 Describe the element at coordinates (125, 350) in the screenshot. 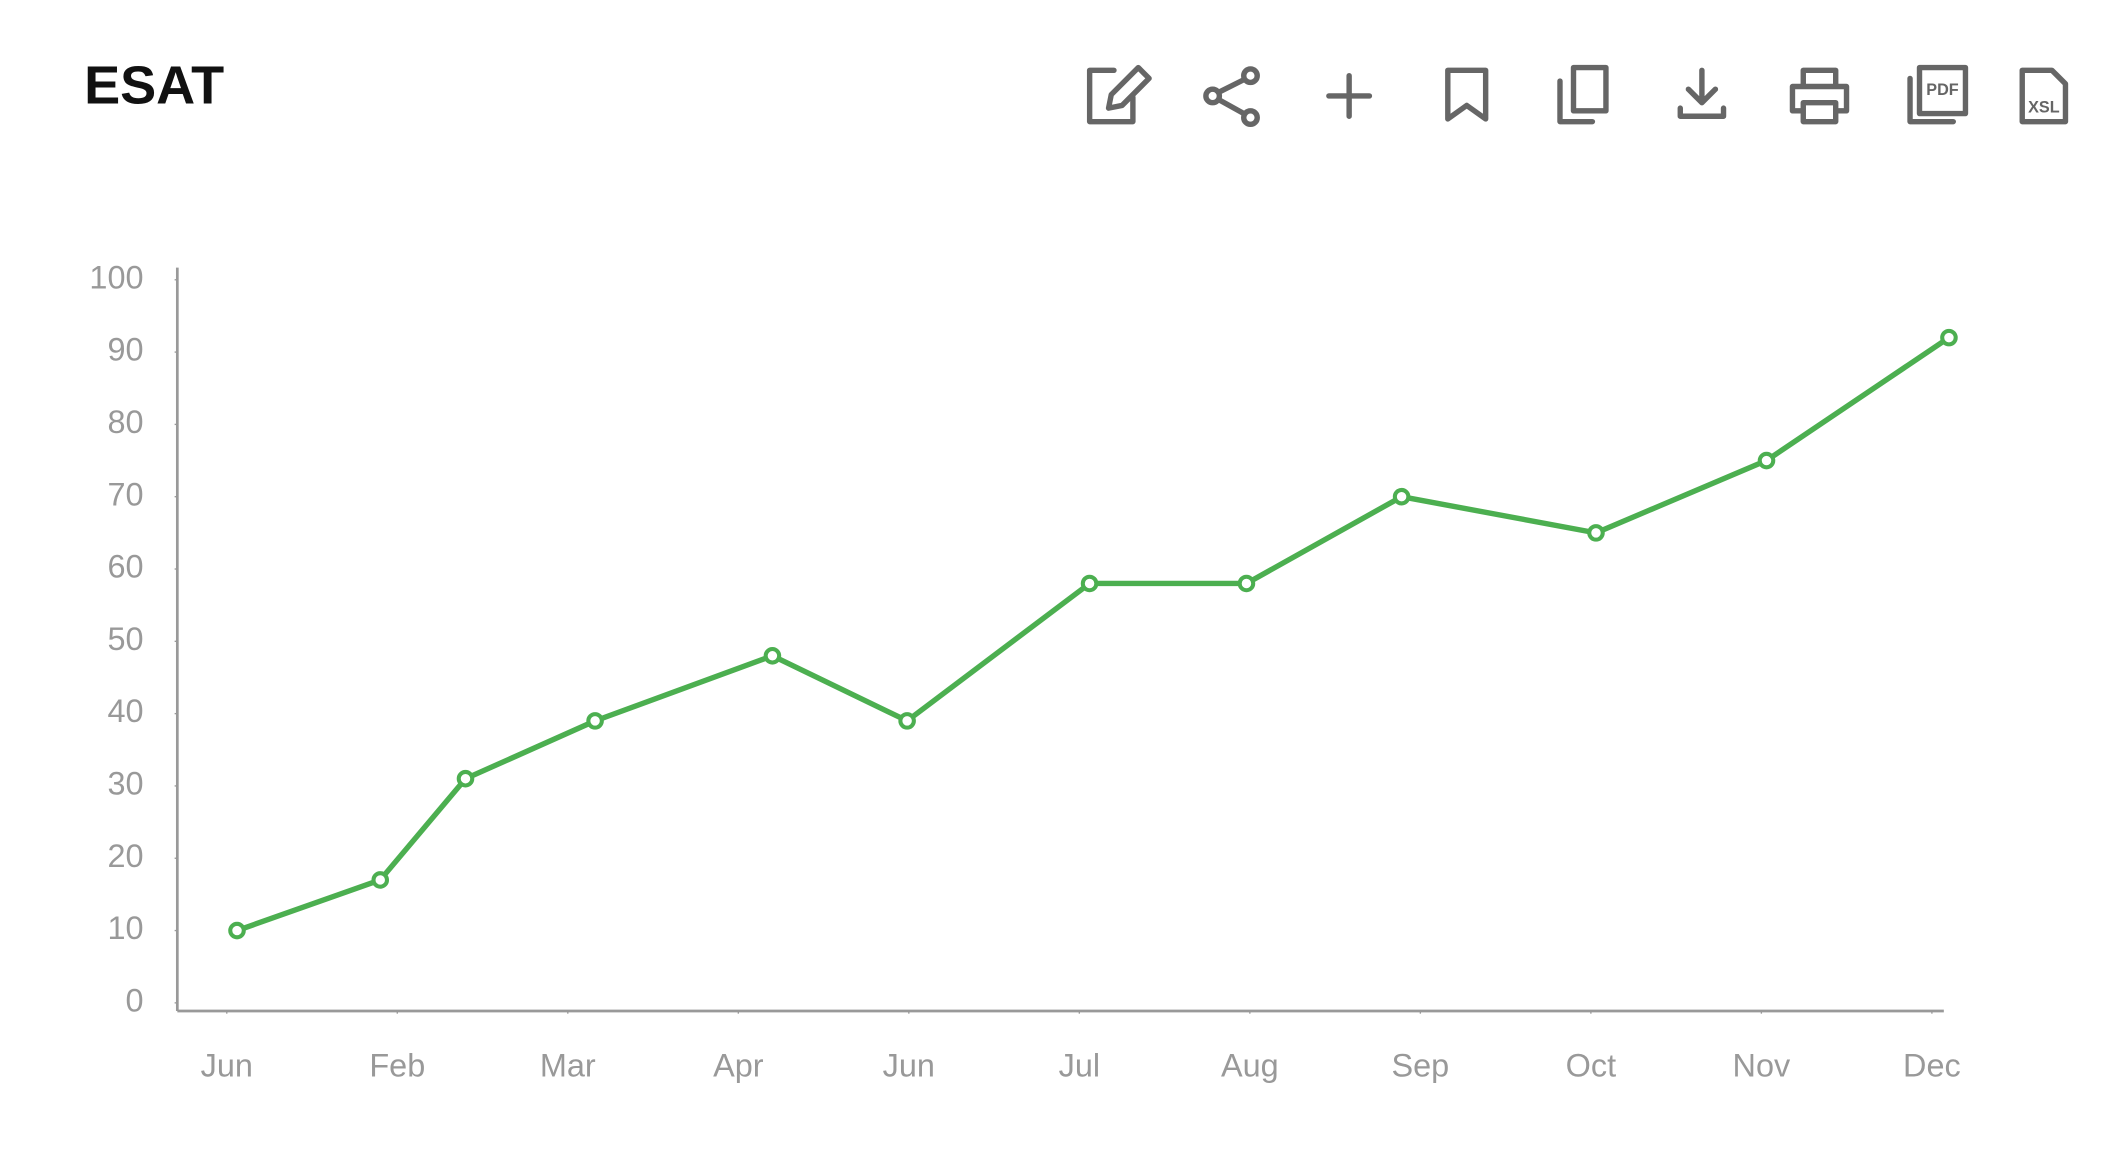

I see `y-tick-label: 90` at that location.